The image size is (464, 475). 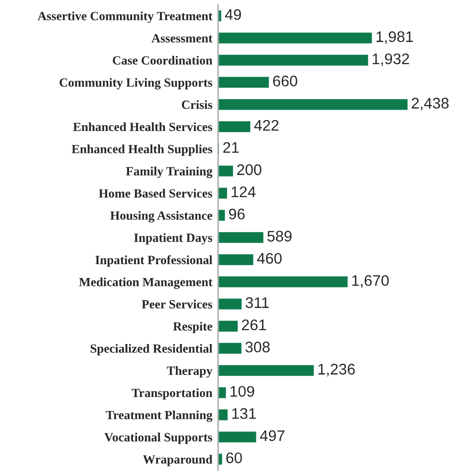 I want to click on y-tick-label: Inpatient Professional, so click(x=153, y=261).